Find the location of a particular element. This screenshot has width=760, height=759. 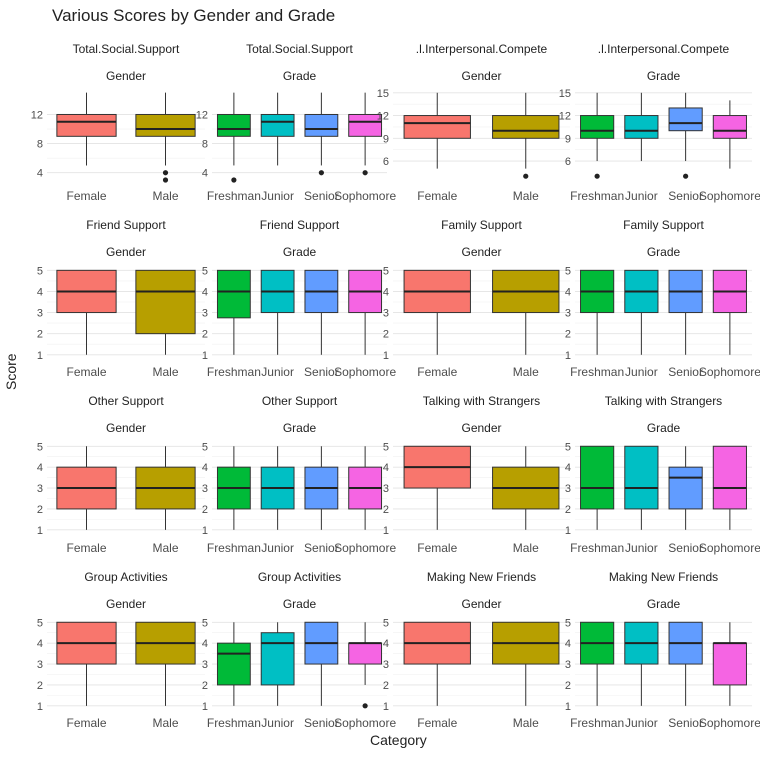

panel-2-y-tick-label: 4 is located at coordinates (205, 174).